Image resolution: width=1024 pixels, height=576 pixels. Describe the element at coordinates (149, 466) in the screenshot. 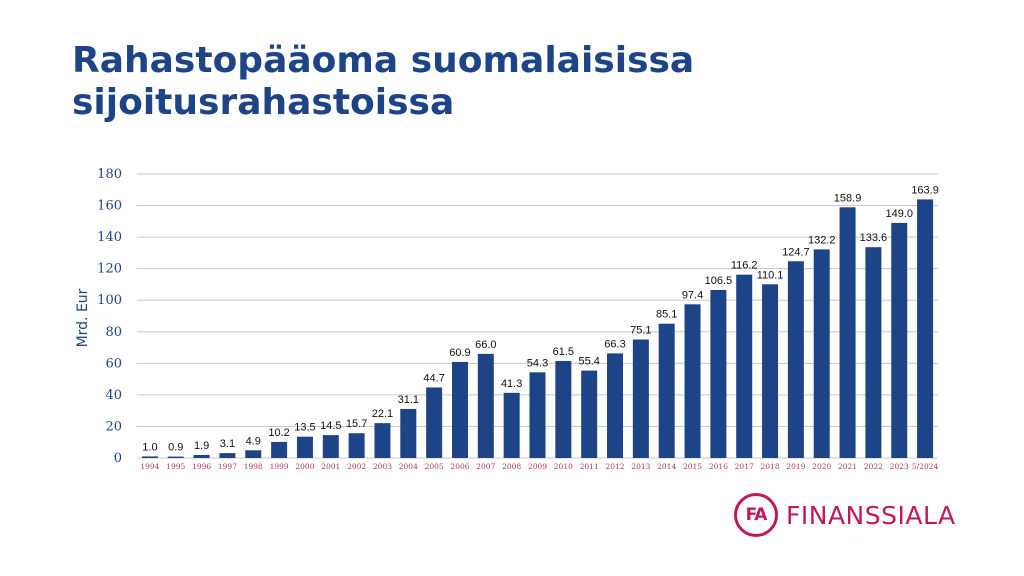

I see `x-tick-label: 1994` at that location.